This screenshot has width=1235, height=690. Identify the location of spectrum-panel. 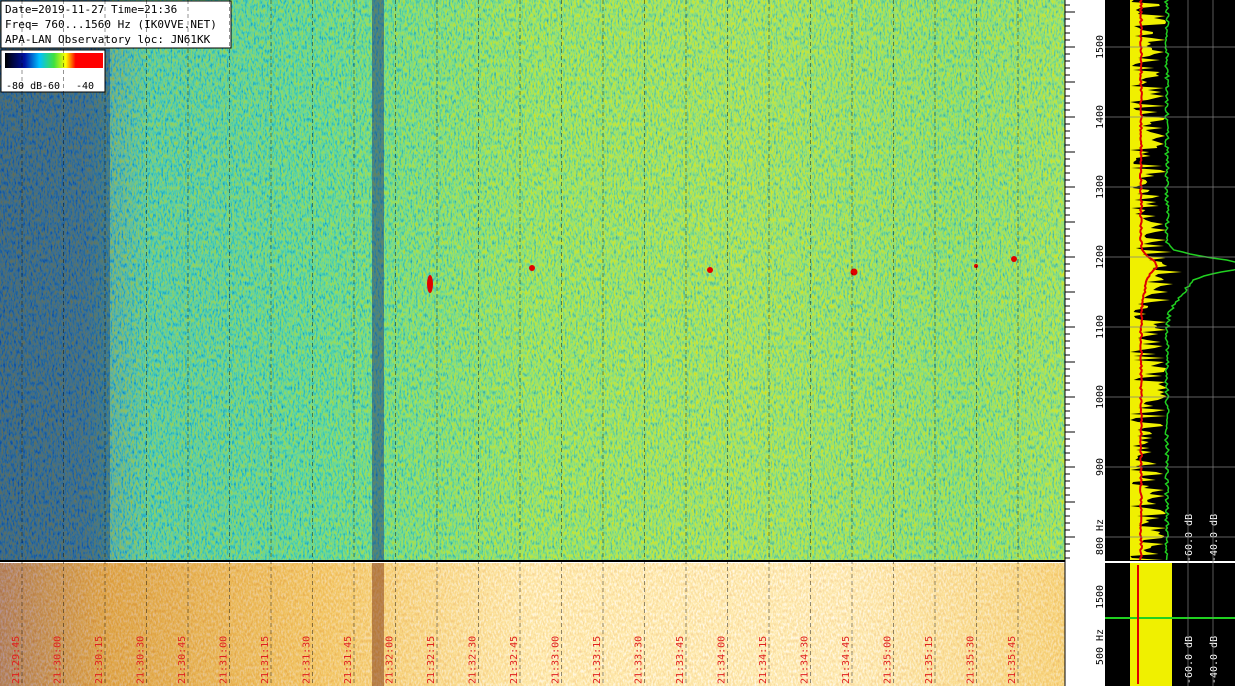
(1170, 280).